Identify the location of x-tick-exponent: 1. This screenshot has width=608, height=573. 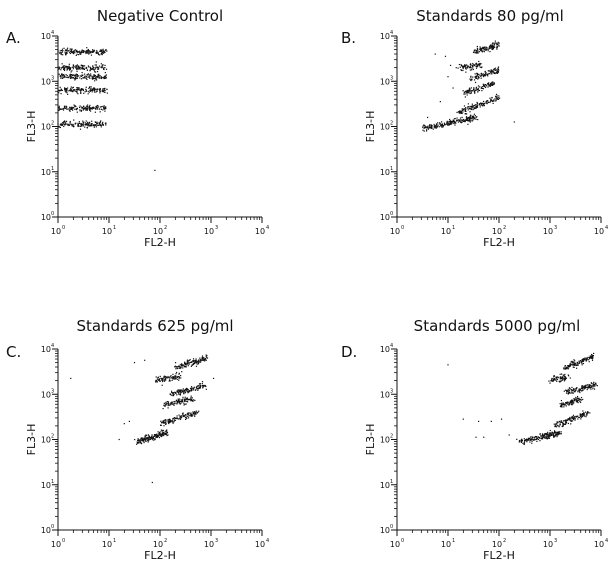
(453, 228).